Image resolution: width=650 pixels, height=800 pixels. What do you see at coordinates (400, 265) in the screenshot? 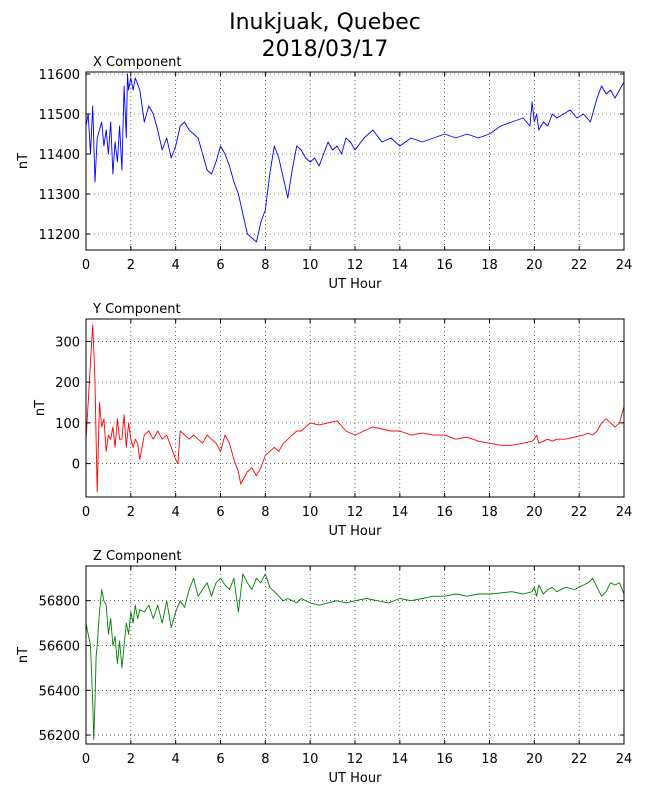
I see `x-component-xtick-label: 14` at bounding box center [400, 265].